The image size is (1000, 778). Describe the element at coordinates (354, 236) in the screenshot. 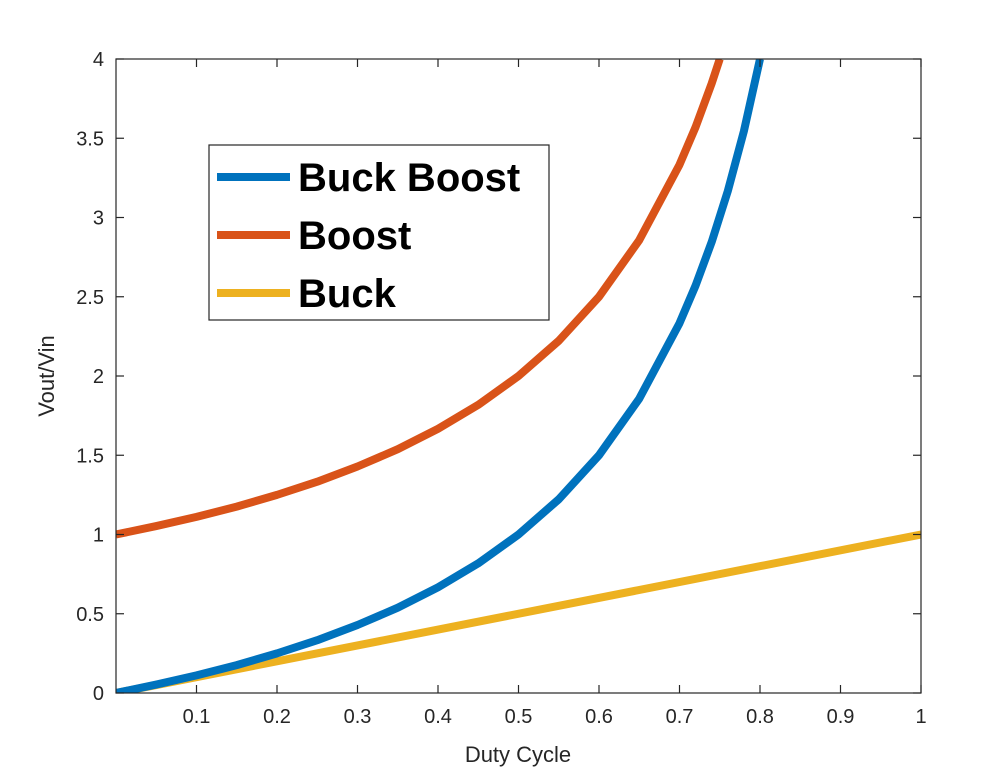

I see `legend-label-boost: Boost` at that location.